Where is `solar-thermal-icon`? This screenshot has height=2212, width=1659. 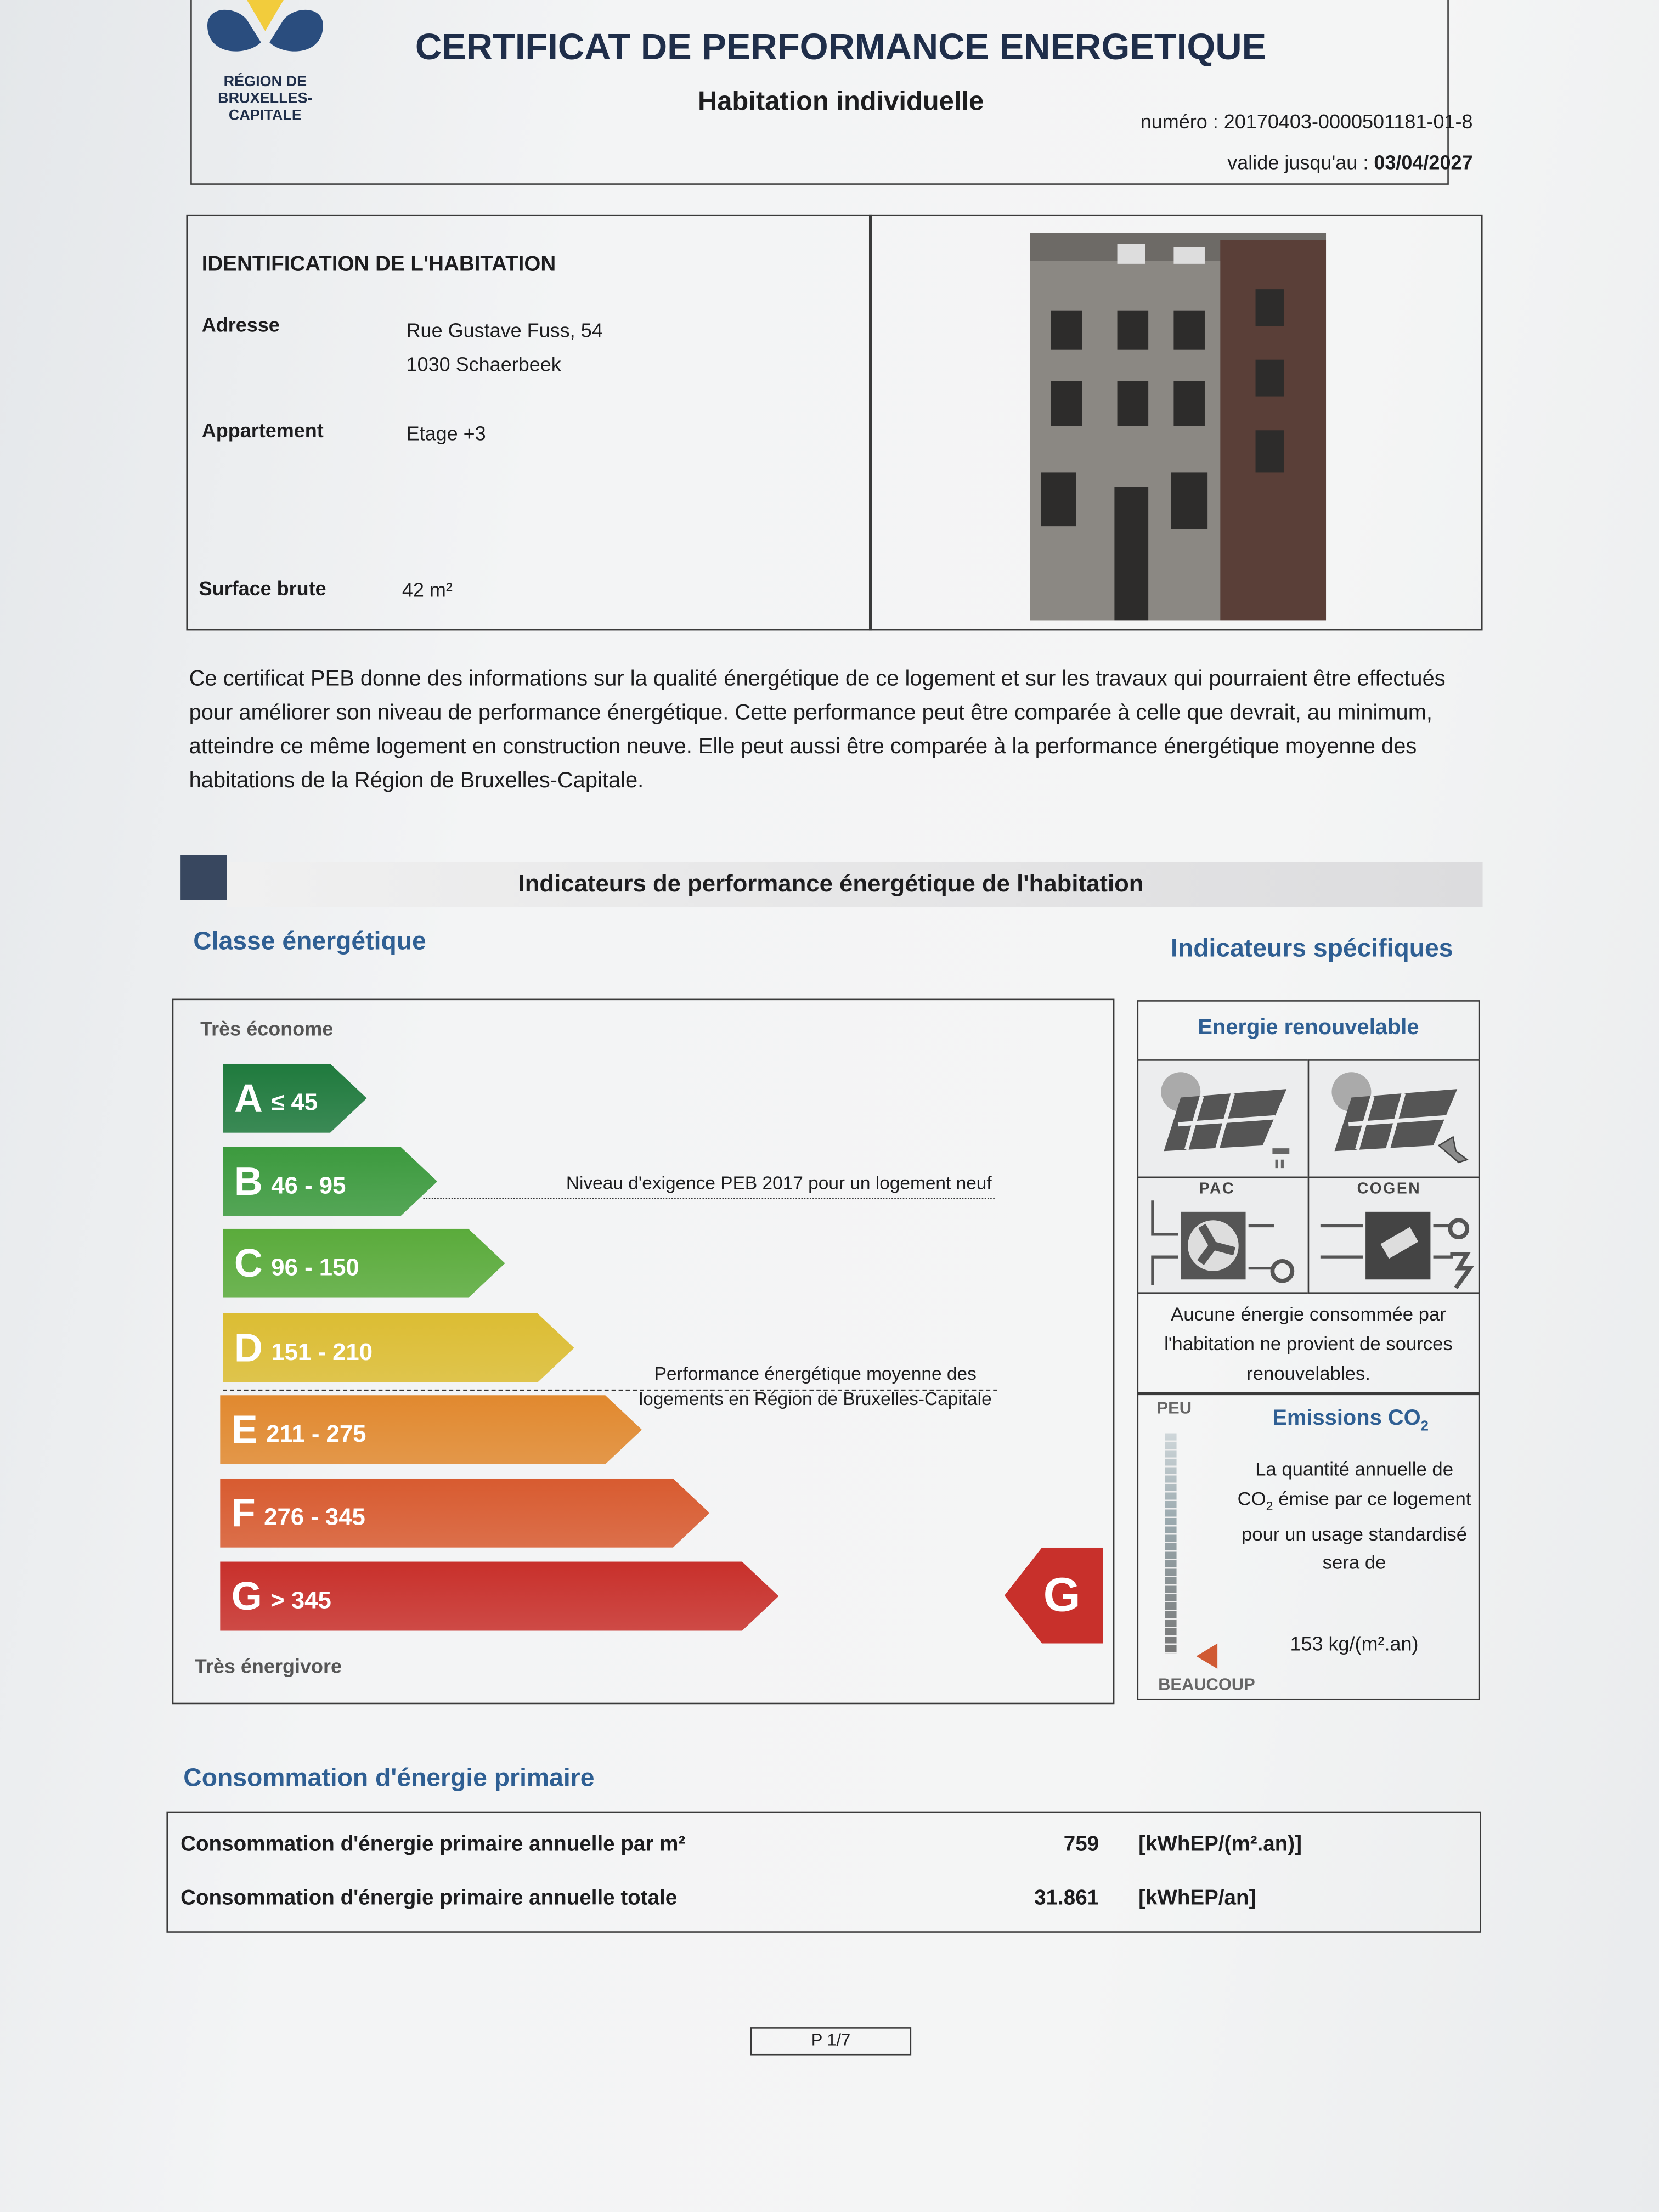
solar-thermal-icon is located at coordinates (1225, 1120).